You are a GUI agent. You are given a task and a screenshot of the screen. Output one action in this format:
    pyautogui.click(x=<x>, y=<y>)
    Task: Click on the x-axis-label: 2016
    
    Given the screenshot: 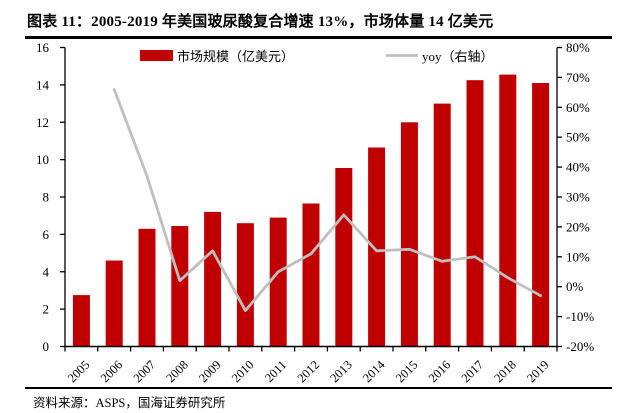 What is the action you would take?
    pyautogui.click(x=440, y=372)
    